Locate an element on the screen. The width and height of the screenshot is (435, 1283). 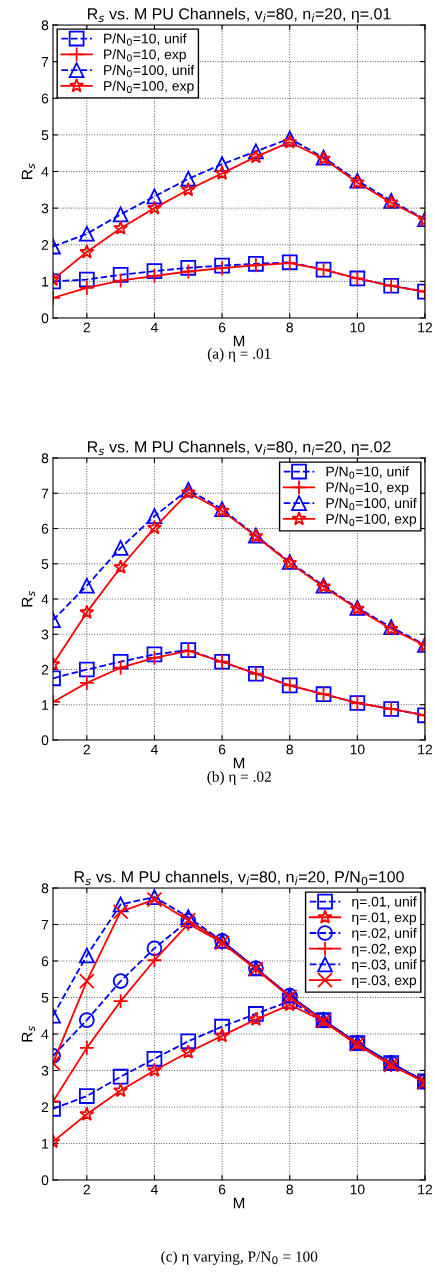
legend-label: η=.01, exp is located at coordinates (384, 919).